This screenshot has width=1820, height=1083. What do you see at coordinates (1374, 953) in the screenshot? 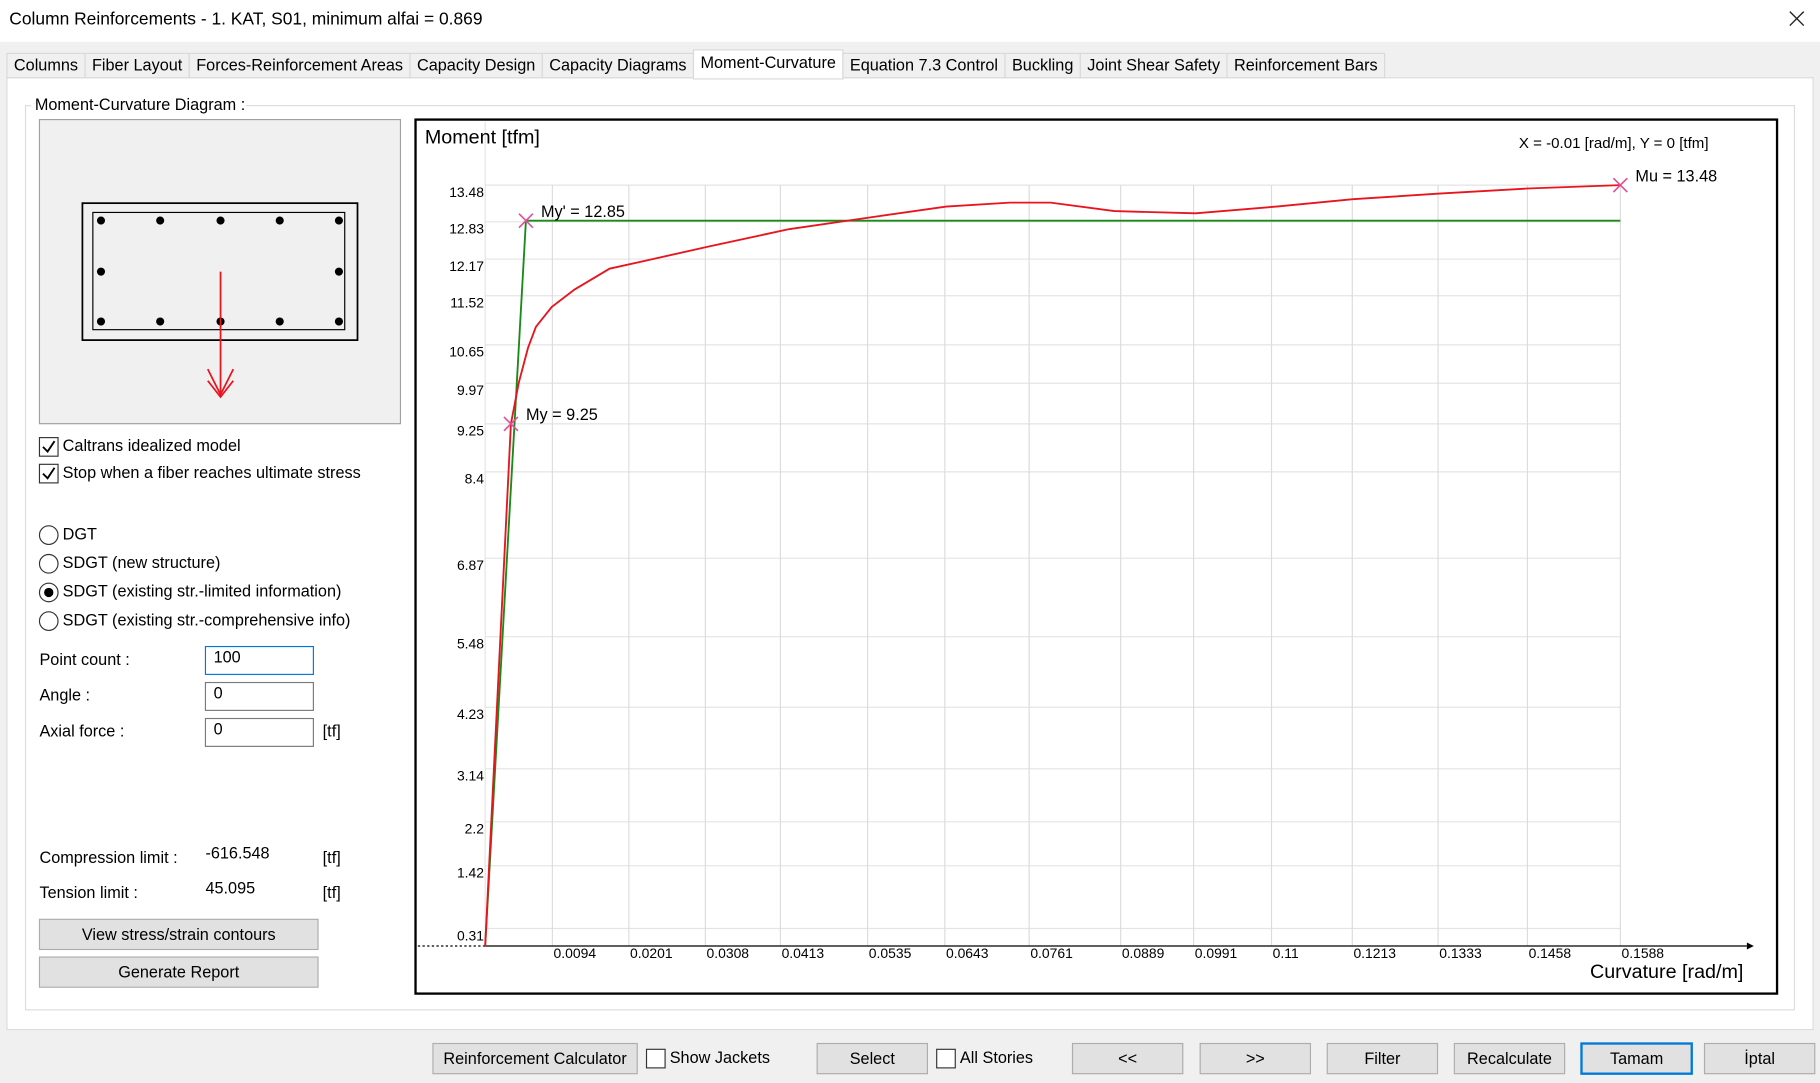
I see `x-tick-label: 0.1213` at bounding box center [1374, 953].